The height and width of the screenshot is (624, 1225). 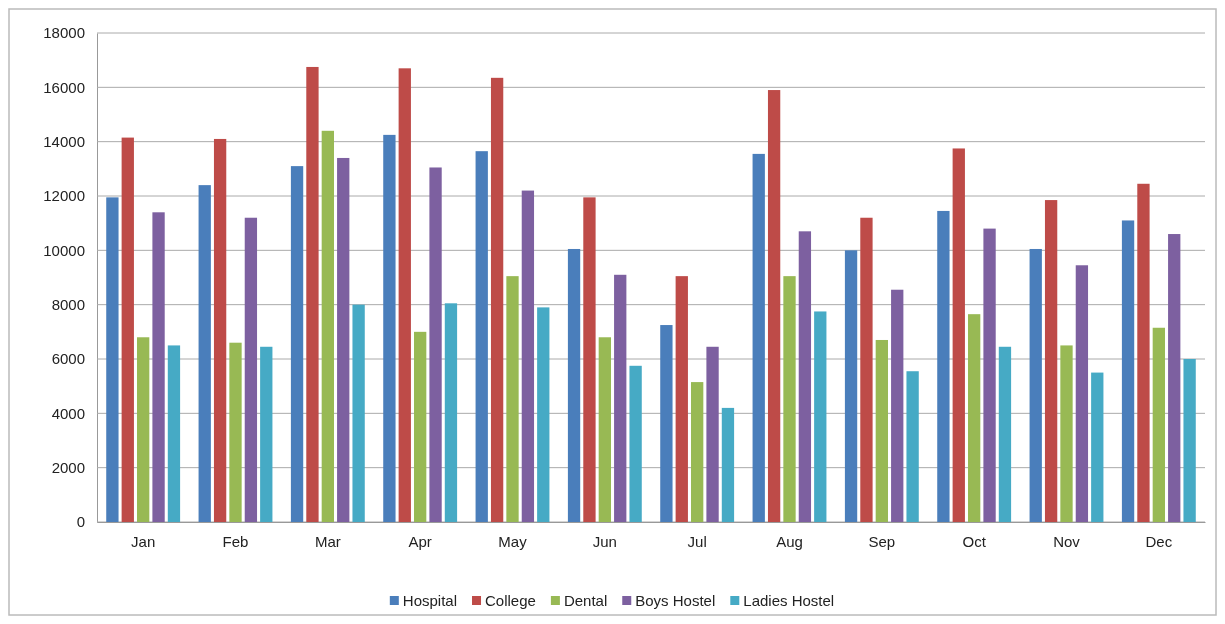 I want to click on x-tick-label: Oct, so click(x=974, y=541).